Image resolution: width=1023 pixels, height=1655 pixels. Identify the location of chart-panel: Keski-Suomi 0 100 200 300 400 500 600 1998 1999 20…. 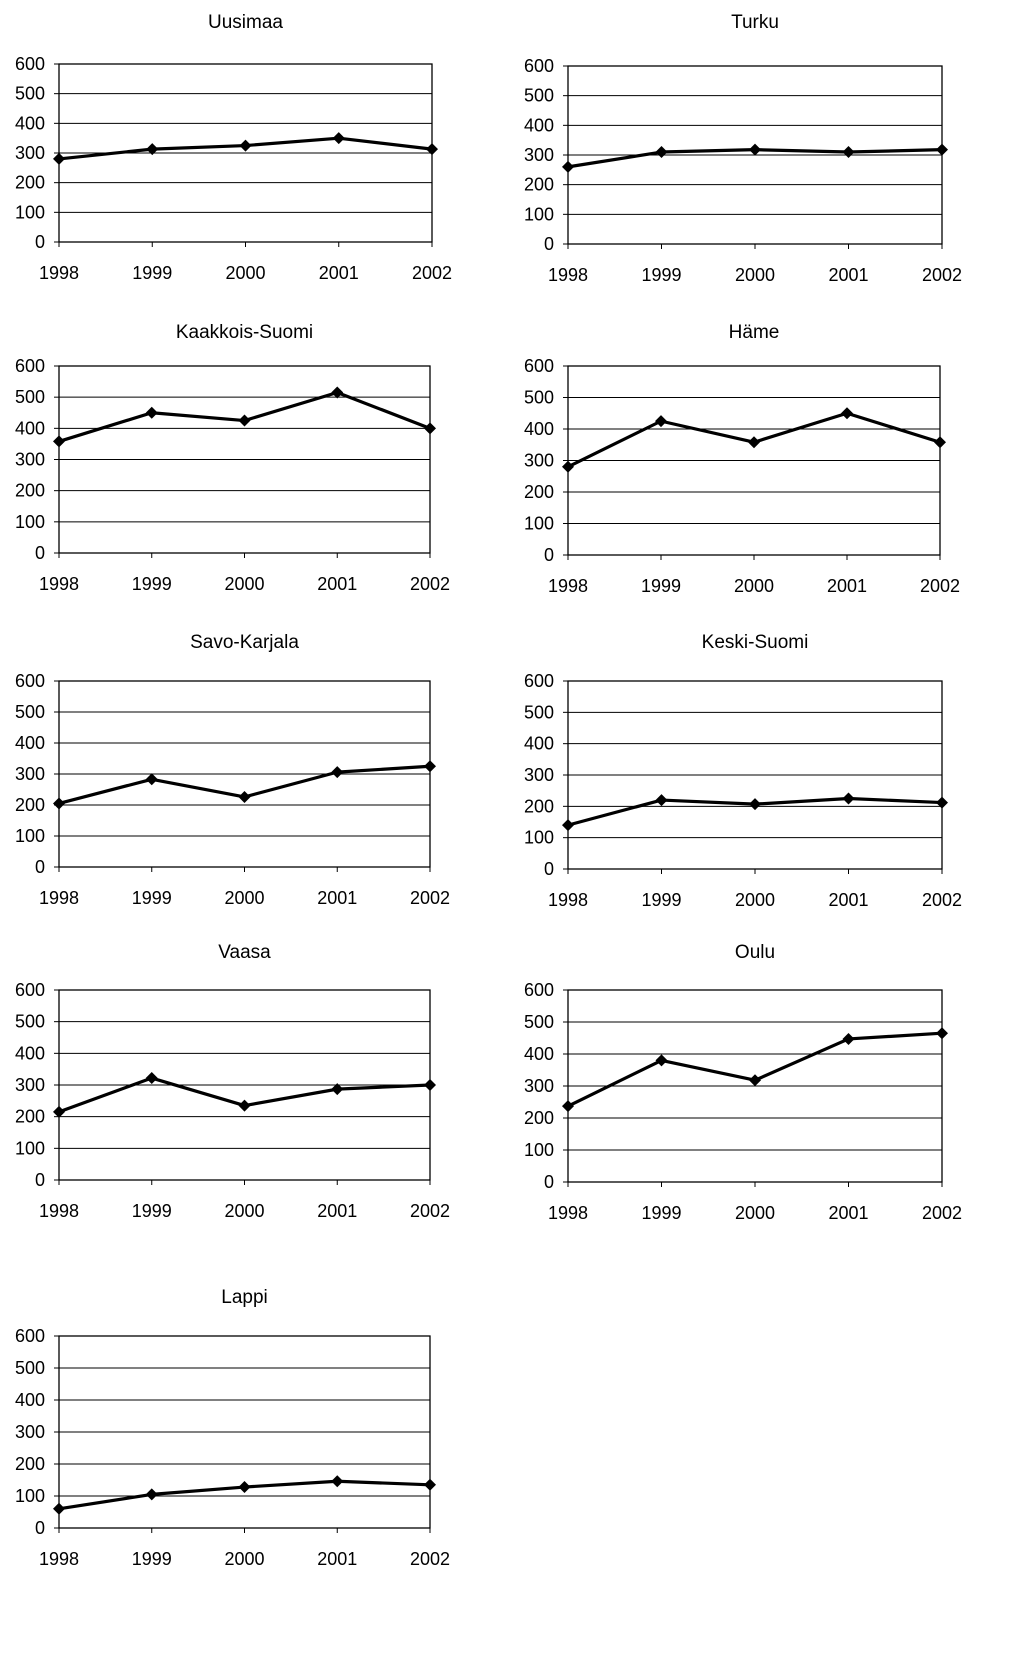
(743, 771).